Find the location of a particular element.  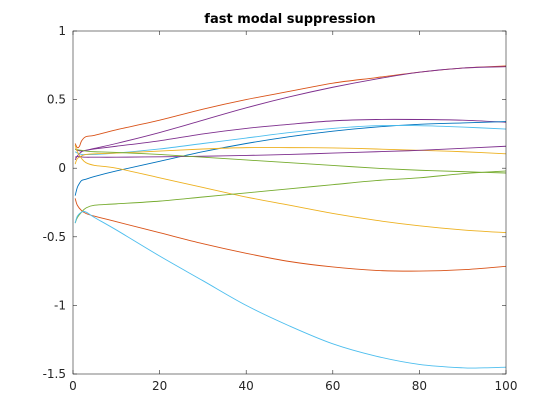

x-tick-label: 80 is located at coordinates (419, 386).